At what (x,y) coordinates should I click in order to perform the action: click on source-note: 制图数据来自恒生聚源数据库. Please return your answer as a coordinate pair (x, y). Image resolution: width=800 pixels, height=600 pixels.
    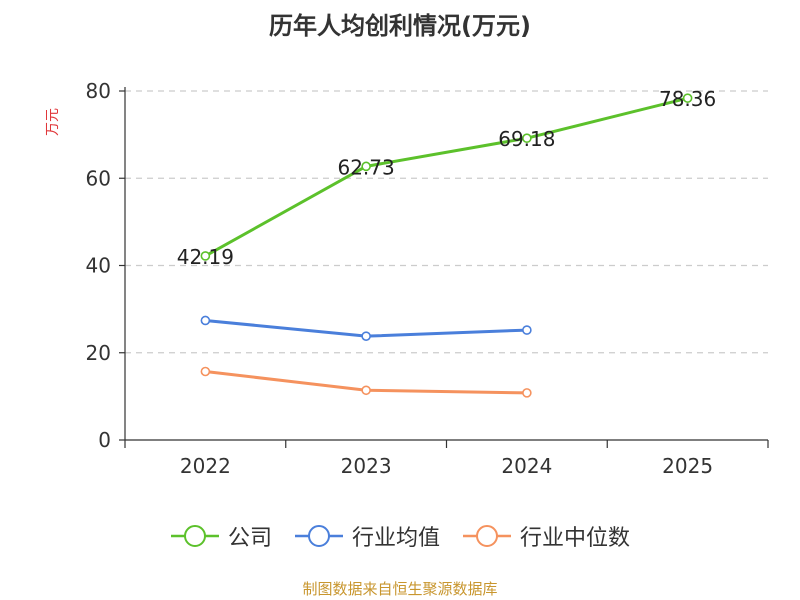
    Looking at the image, I should click on (400, 589).